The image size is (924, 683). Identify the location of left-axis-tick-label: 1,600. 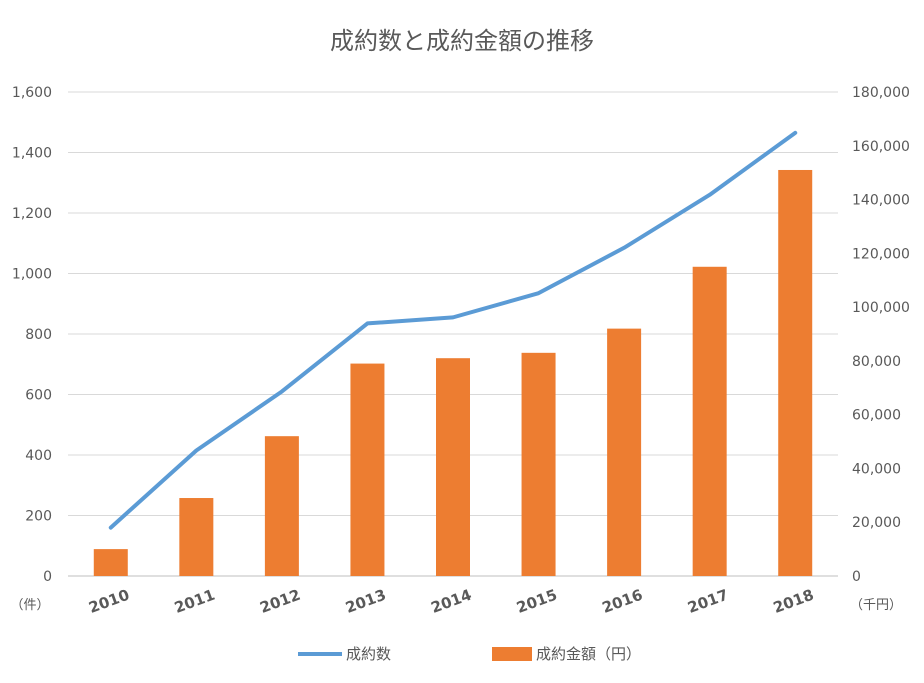
(32, 93).